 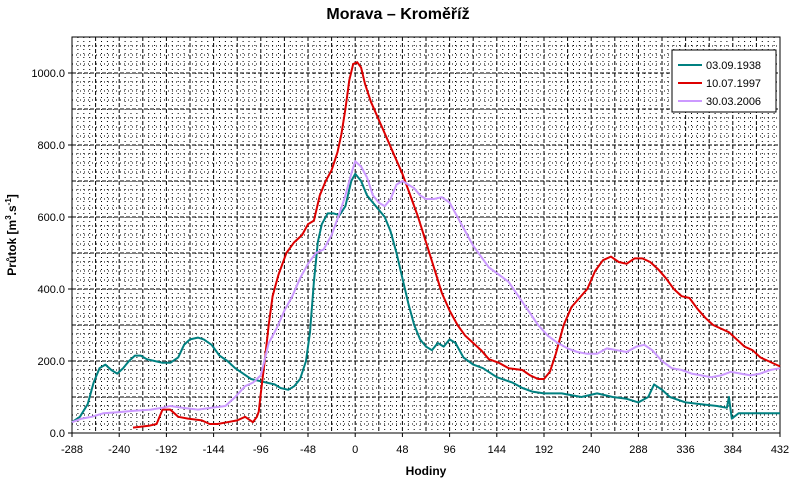 I want to click on y-axis-title-end: ], so click(x=12, y=196).